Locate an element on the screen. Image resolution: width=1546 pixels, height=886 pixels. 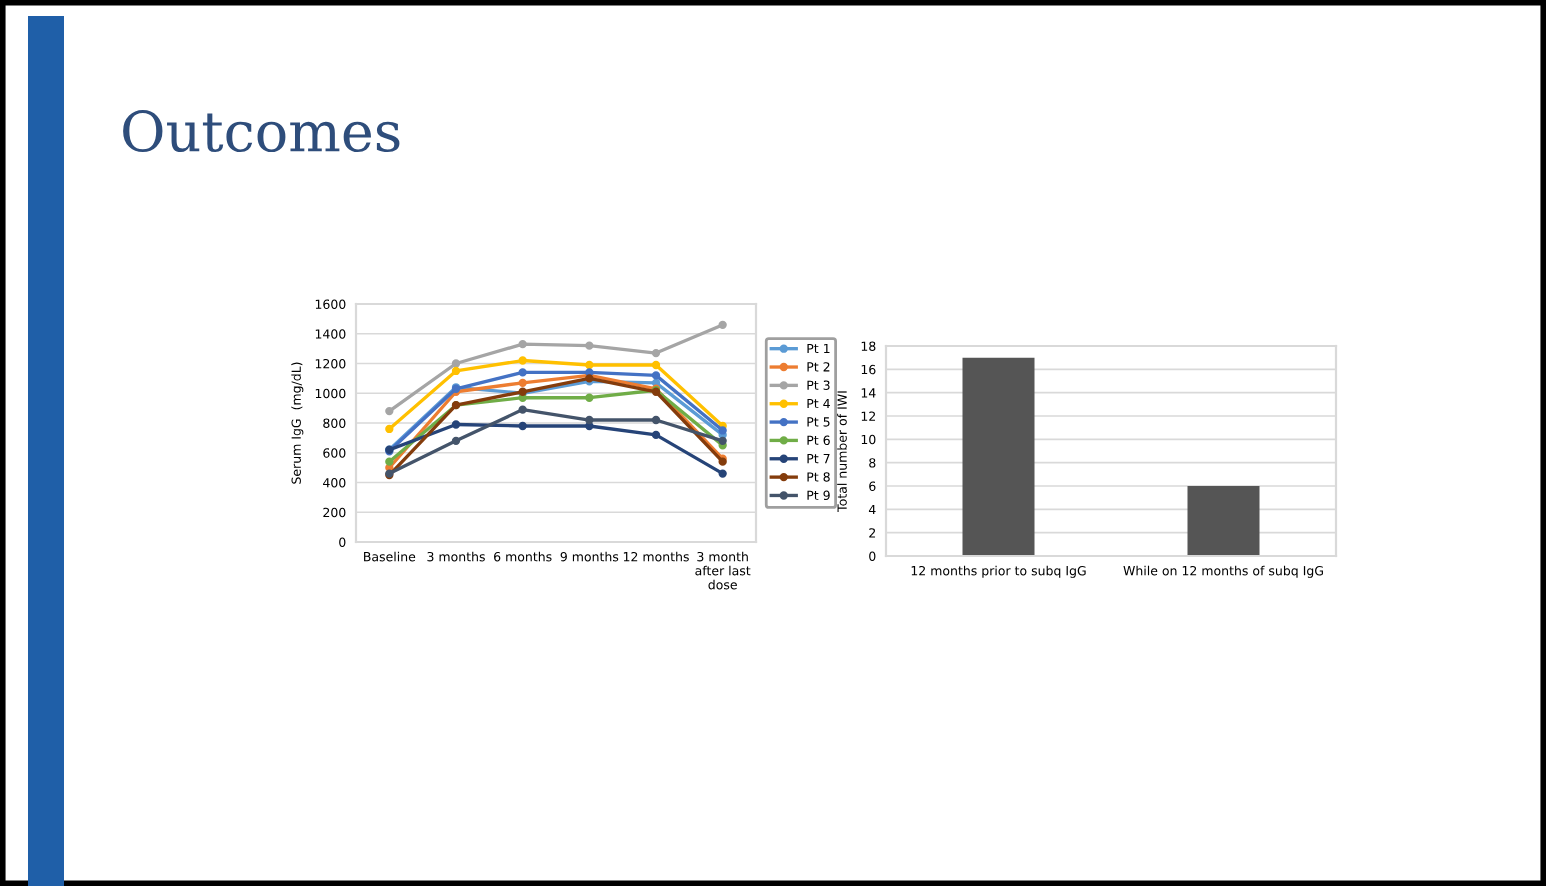
chart-title: Outcomes is located at coordinates (261, 131).